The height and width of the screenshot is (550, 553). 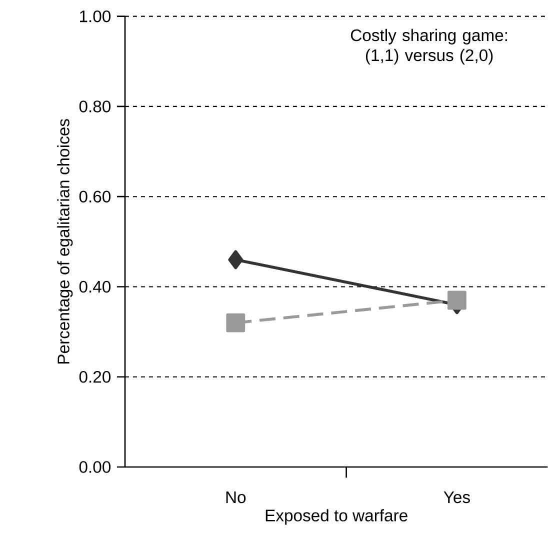 What do you see at coordinates (95, 106) in the screenshot?
I see `y-tick-label: 0.80` at bounding box center [95, 106].